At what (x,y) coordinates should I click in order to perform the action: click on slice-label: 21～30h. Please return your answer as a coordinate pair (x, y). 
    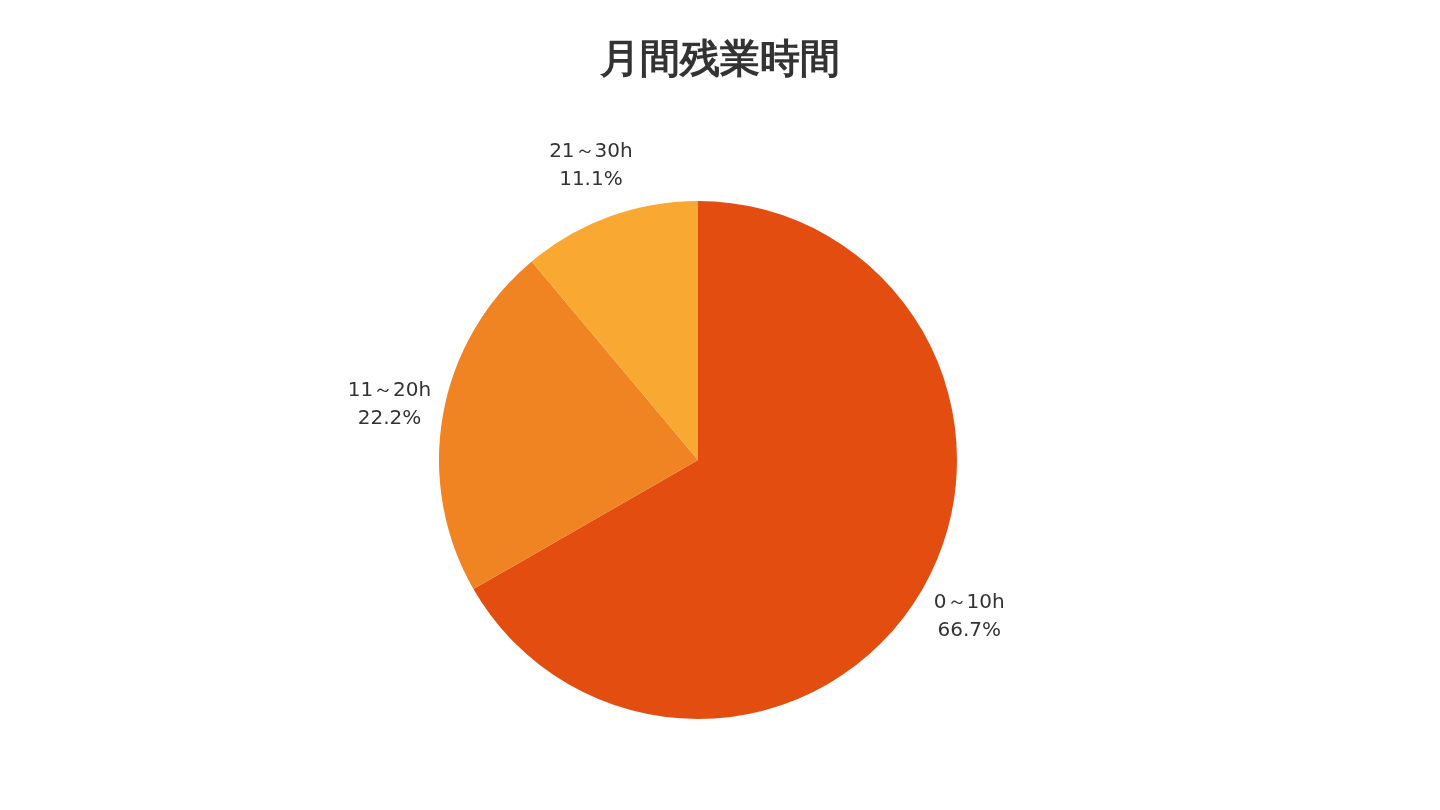
    Looking at the image, I should click on (591, 149).